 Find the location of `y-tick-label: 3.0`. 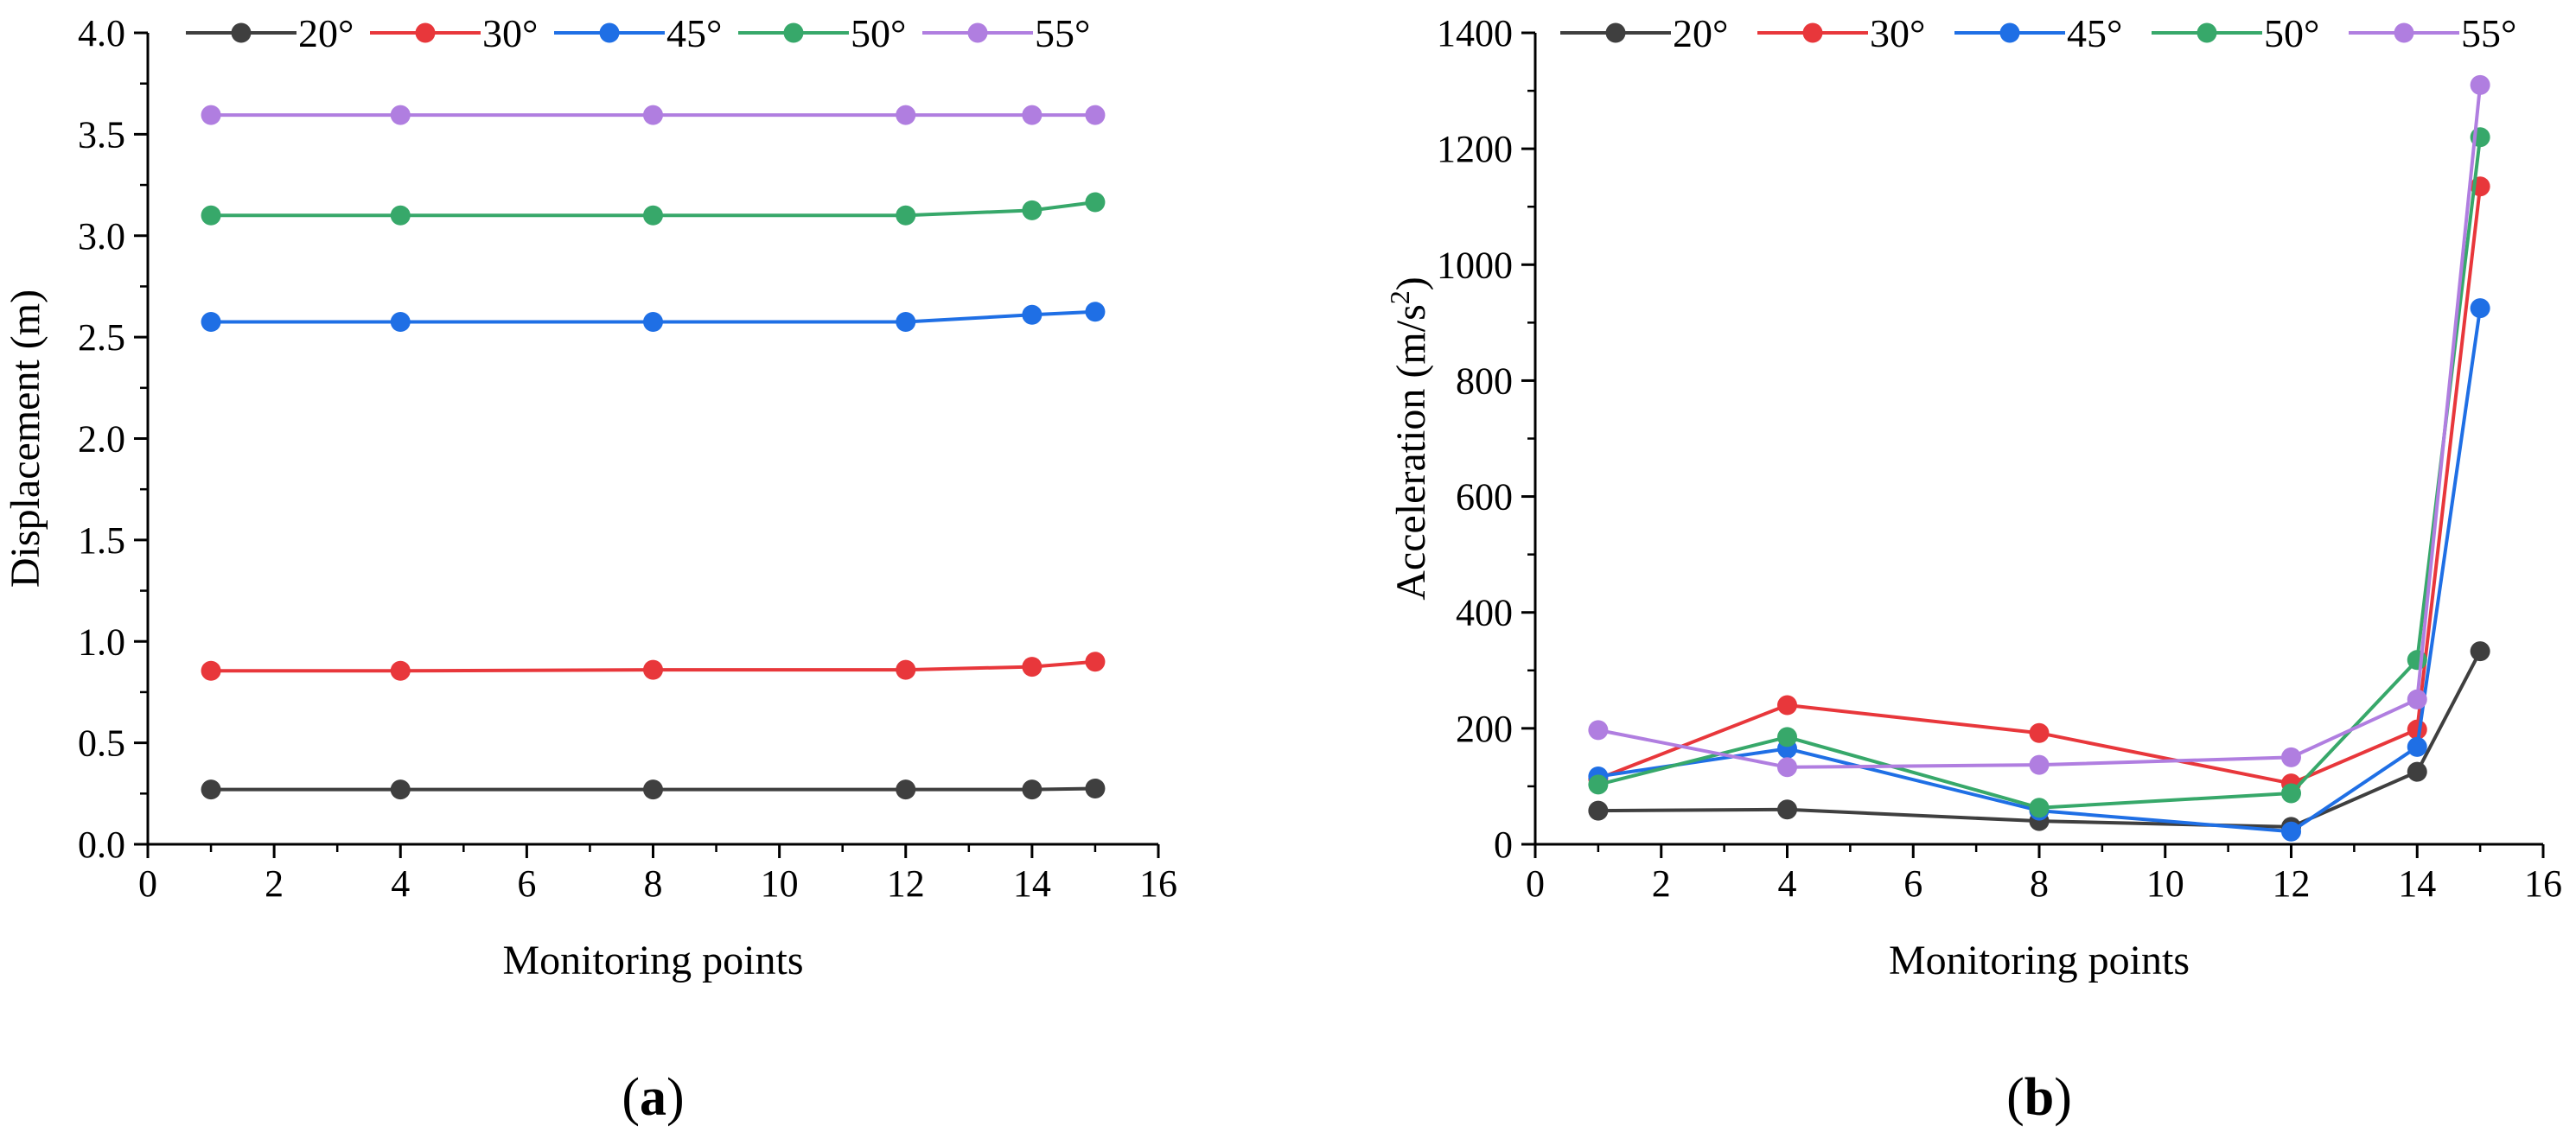

y-tick-label: 3.0 is located at coordinates (101, 236).